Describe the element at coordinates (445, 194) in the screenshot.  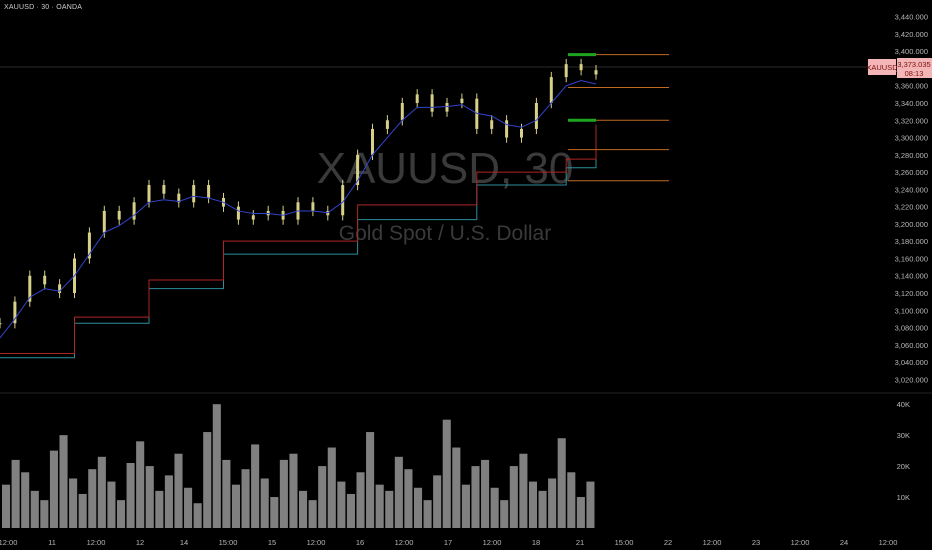
I see `symbol-watermark: XAUUSD, 30 Gold Spot / U.S. Dollar` at that location.